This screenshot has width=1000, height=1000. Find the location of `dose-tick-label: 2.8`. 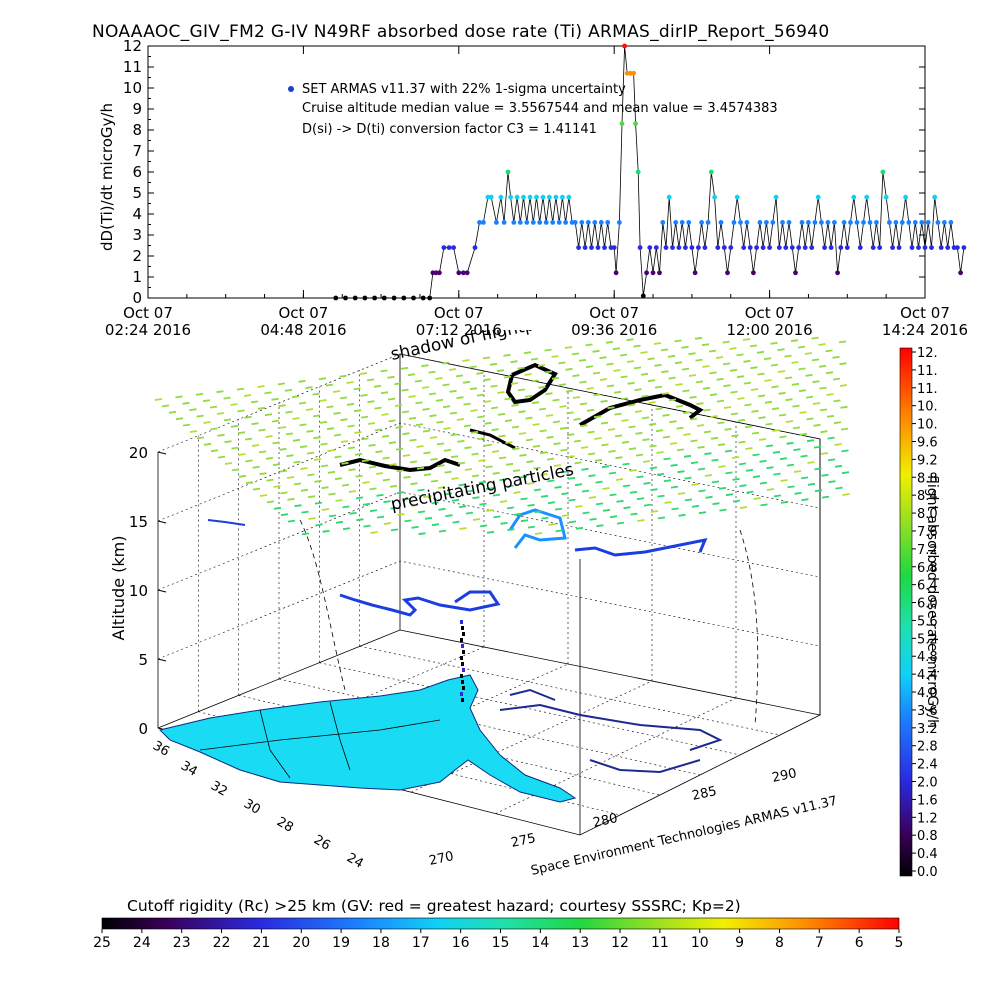

dose-tick-label: 2.8 is located at coordinates (927, 747).